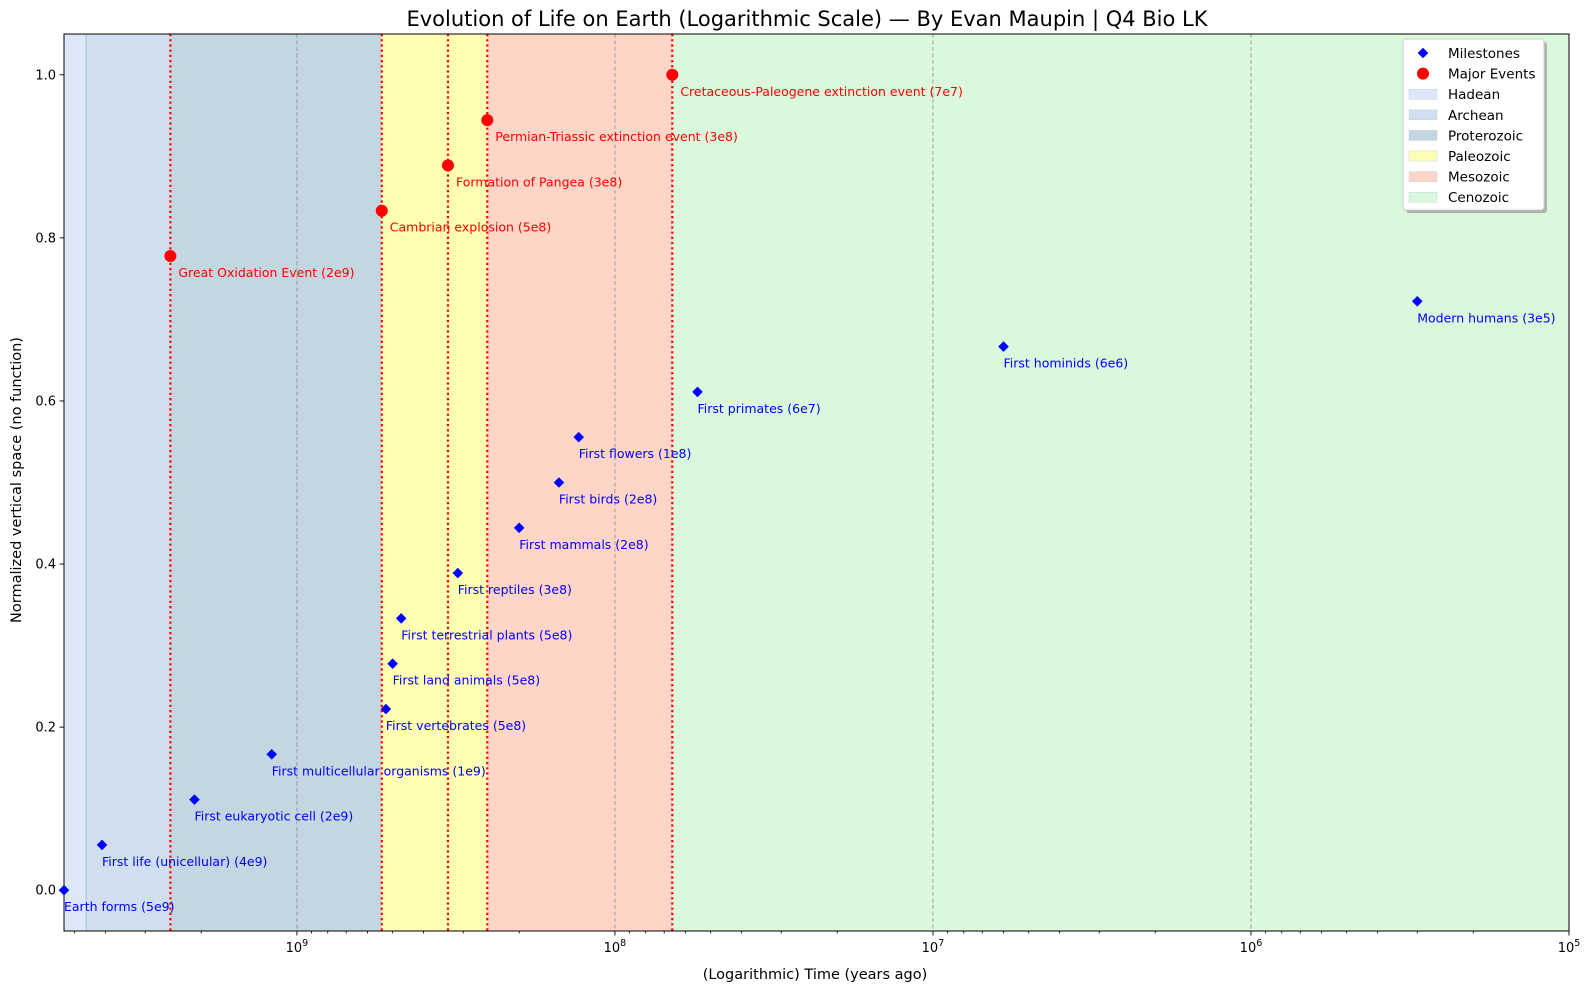 This screenshot has width=1589, height=989. What do you see at coordinates (623, 943) in the screenshot?
I see `x-tick-exponent: 8` at bounding box center [623, 943].